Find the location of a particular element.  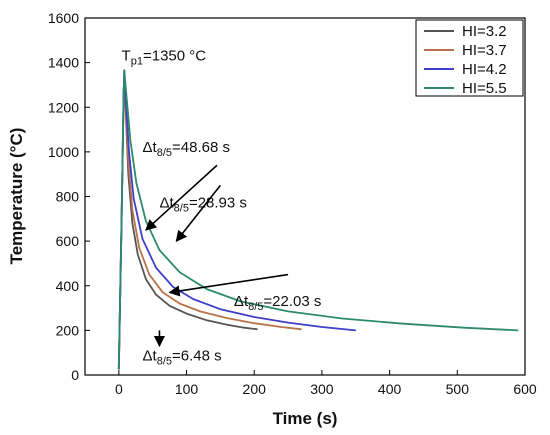

y-tick-label: 0 is located at coordinates (75, 375).